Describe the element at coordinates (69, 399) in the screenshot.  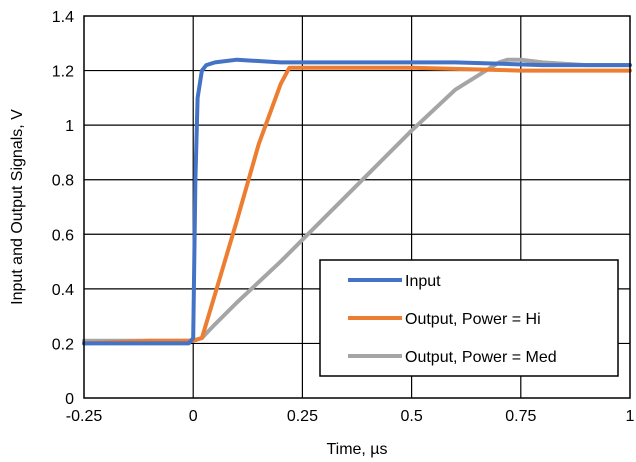
I see `y-tick-label: 0` at that location.